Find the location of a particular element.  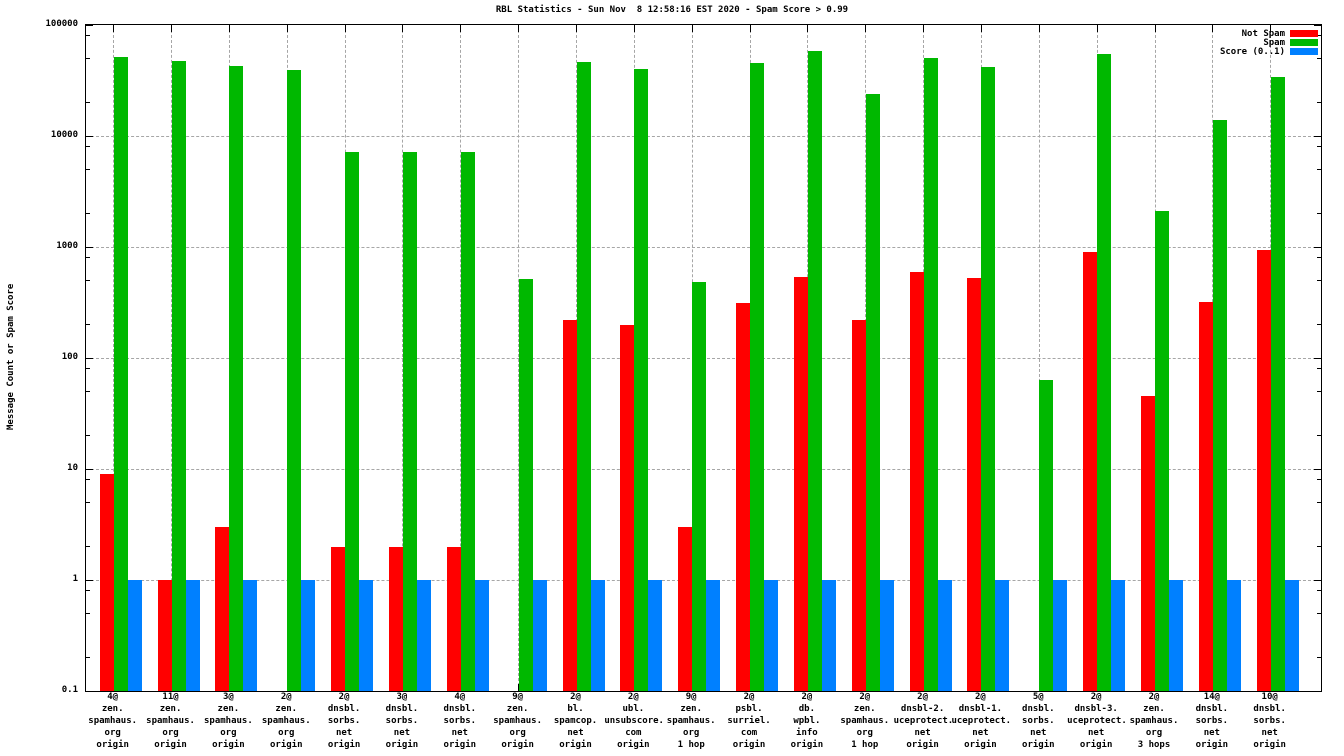

x-category-label: 2@ ubl. unsubscore. com origin is located at coordinates (634, 721).